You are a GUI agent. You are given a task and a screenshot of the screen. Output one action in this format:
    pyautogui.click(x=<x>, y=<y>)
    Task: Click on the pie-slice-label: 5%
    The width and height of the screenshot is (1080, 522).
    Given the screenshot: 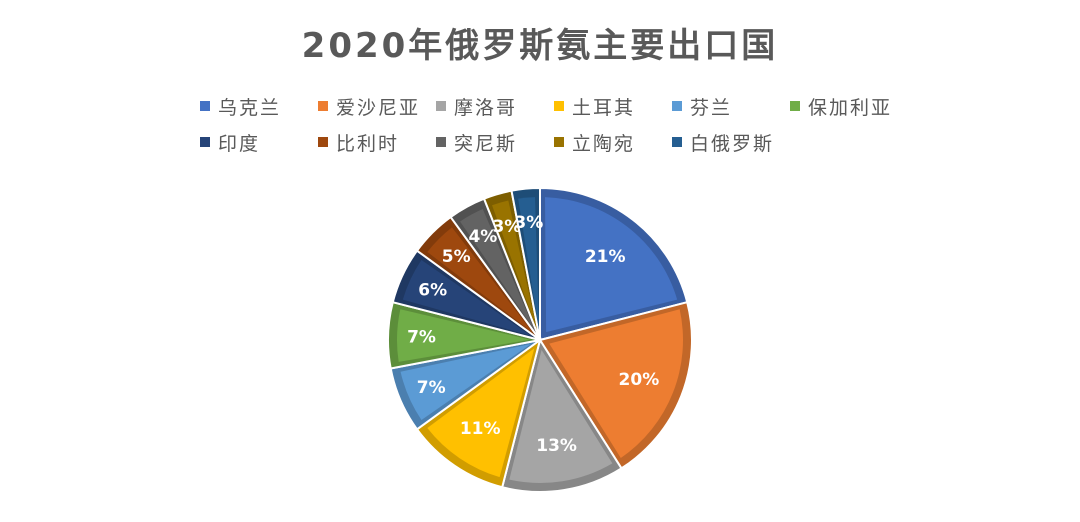 What is the action you would take?
    pyautogui.click(x=456, y=257)
    